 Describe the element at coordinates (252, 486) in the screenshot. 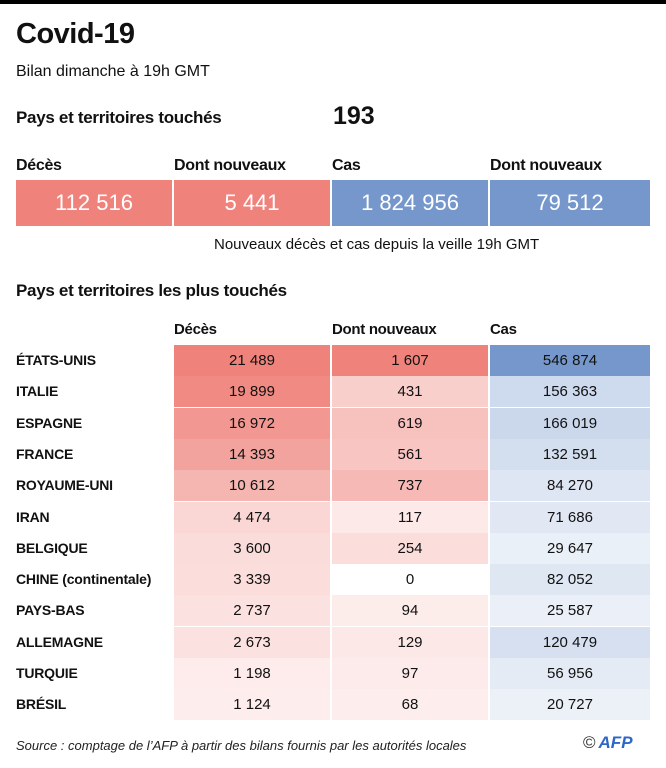

I see `cell-deces: 10 612` at that location.